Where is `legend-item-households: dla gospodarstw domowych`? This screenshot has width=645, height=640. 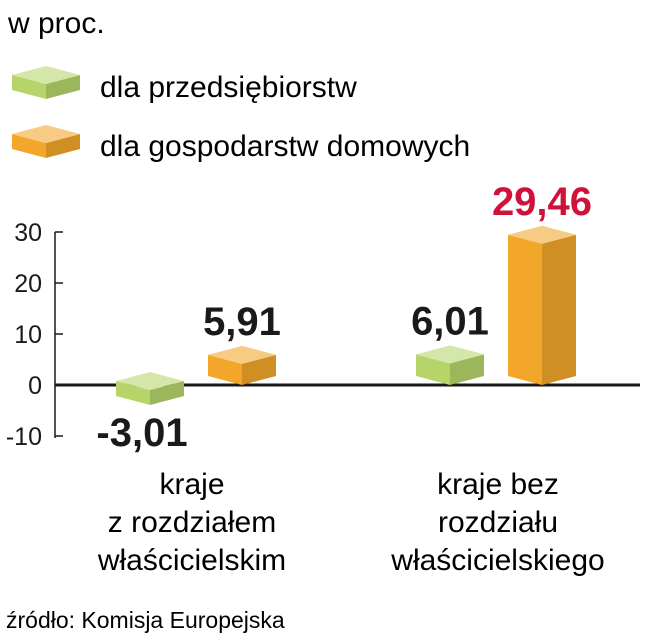
legend-item-households: dla gospodarstw domowych is located at coordinates (241, 144).